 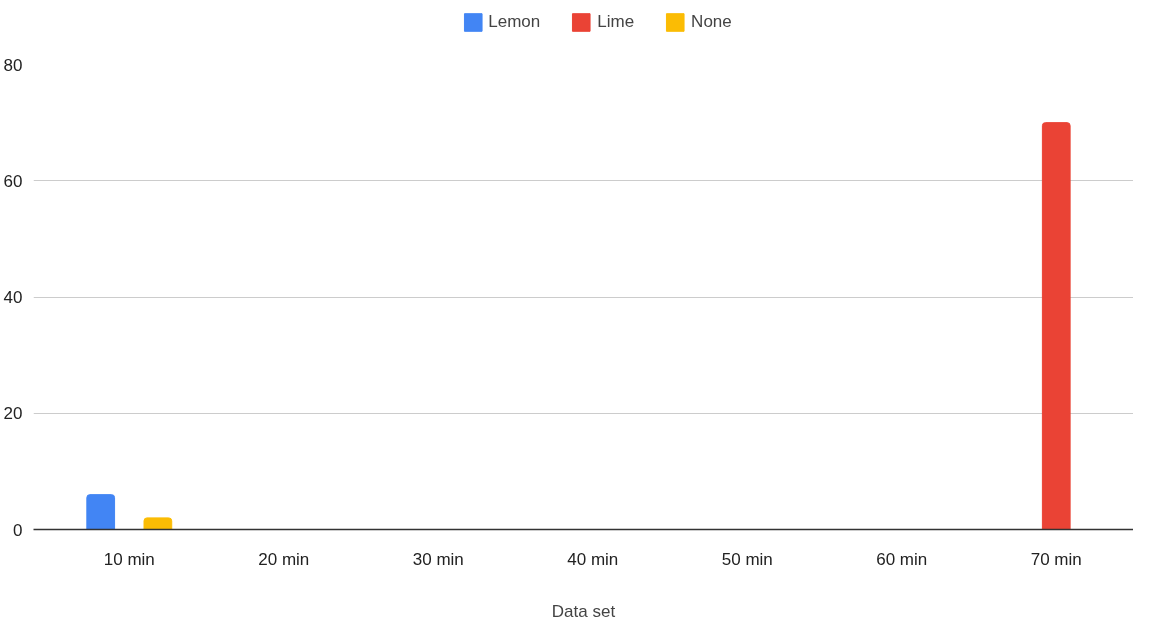 What do you see at coordinates (711, 22) in the screenshot?
I see `legend-label: None` at bounding box center [711, 22].